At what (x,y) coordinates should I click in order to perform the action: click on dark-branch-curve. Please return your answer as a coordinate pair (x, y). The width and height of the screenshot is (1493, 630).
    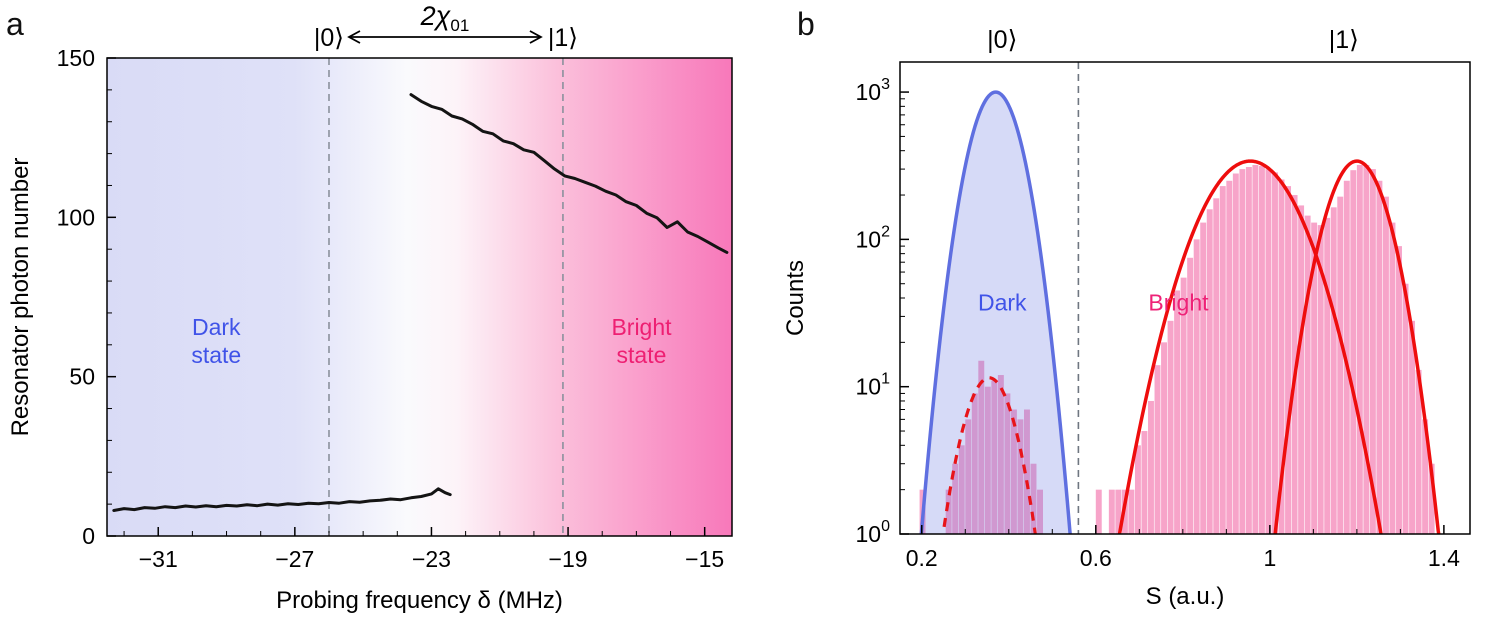
    Looking at the image, I should click on (282, 499).